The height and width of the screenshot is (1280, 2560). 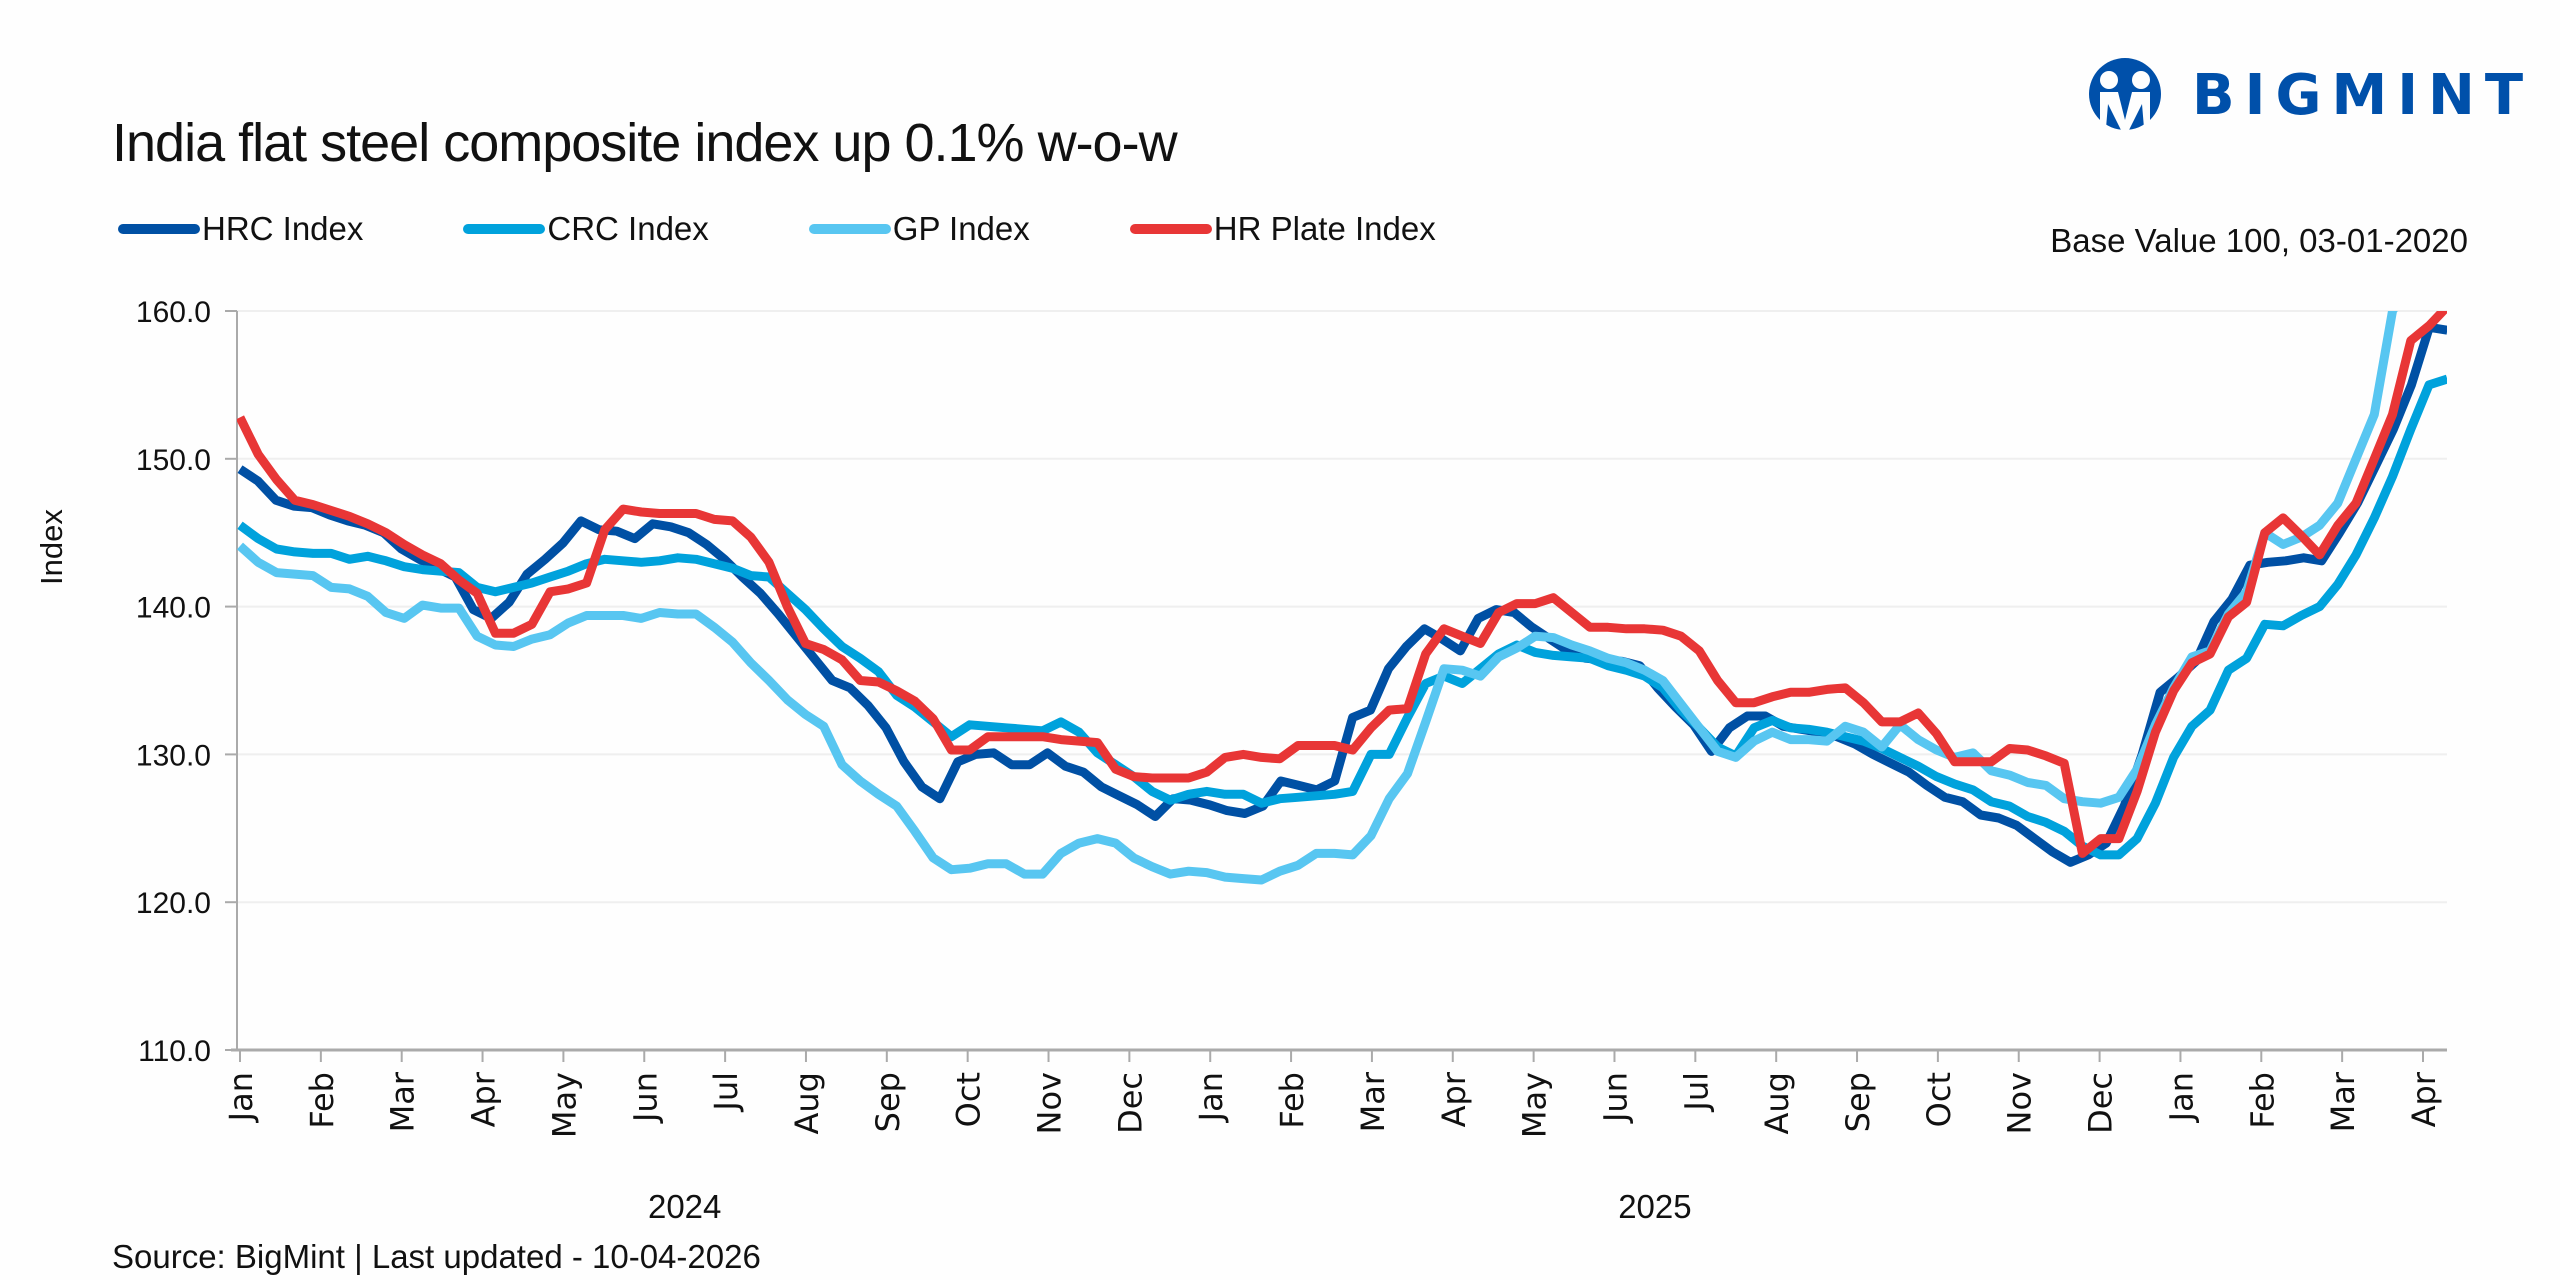 I want to click on y-tick-label: 110.0, so click(x=174, y=1051).